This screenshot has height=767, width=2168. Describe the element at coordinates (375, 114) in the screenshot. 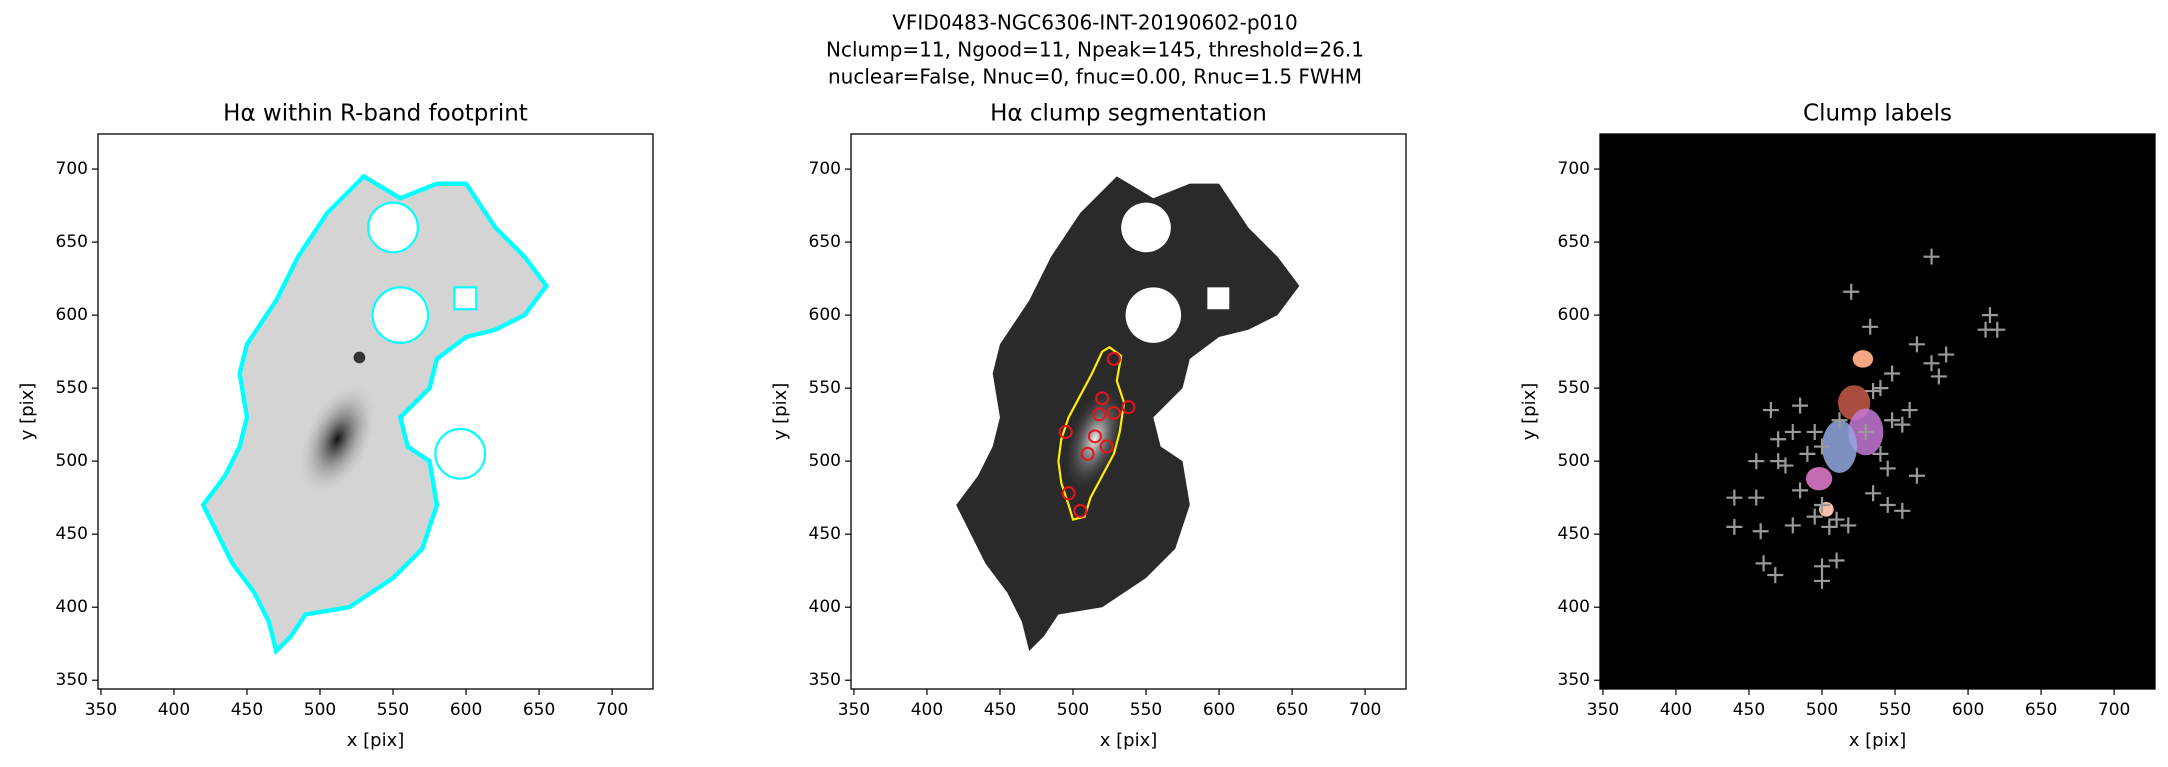

I see `panel-title: Hα within R-band footprint` at that location.